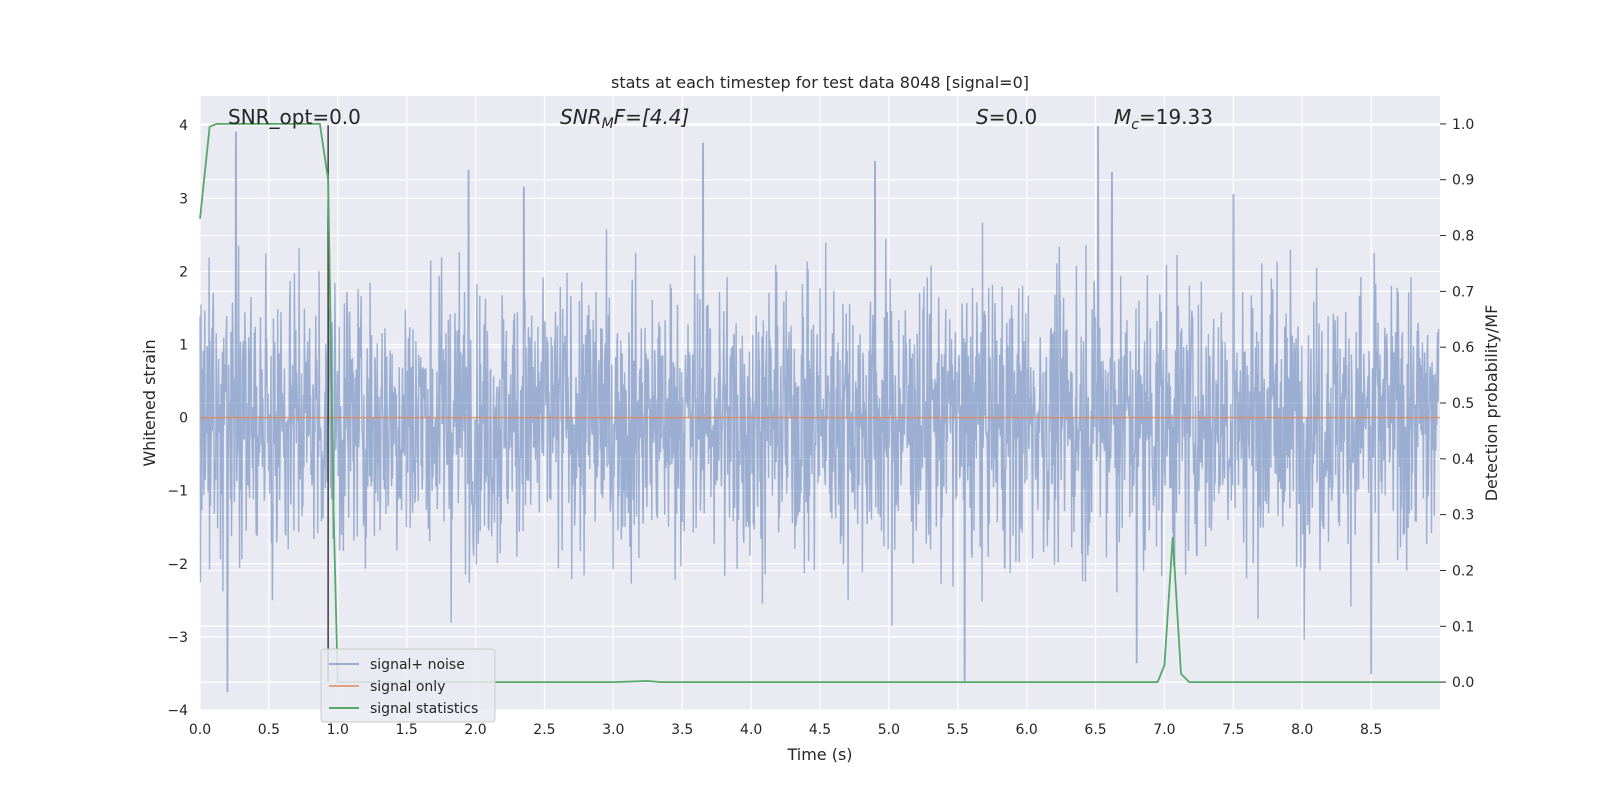  Describe the element at coordinates (958, 730) in the screenshot. I see `x-tick-label: 5.5` at that location.